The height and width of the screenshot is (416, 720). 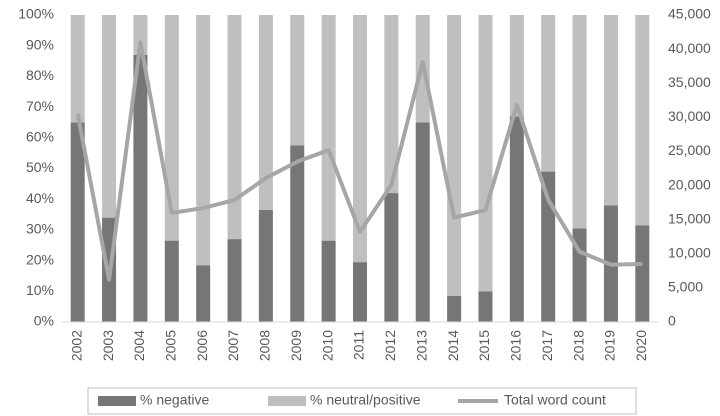 I want to click on x-tick-label: 2003, so click(x=108, y=345).